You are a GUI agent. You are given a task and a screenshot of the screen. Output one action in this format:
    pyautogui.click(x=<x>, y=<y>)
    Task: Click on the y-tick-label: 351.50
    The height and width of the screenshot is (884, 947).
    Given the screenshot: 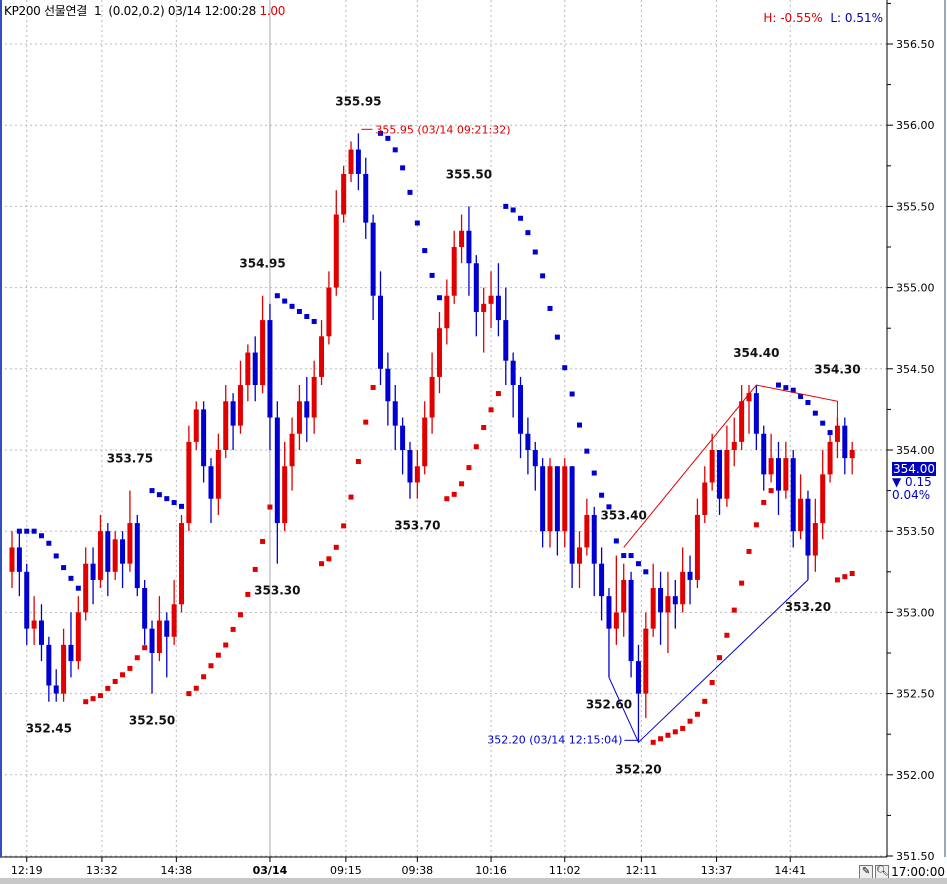 What is the action you would take?
    pyautogui.click(x=915, y=856)
    